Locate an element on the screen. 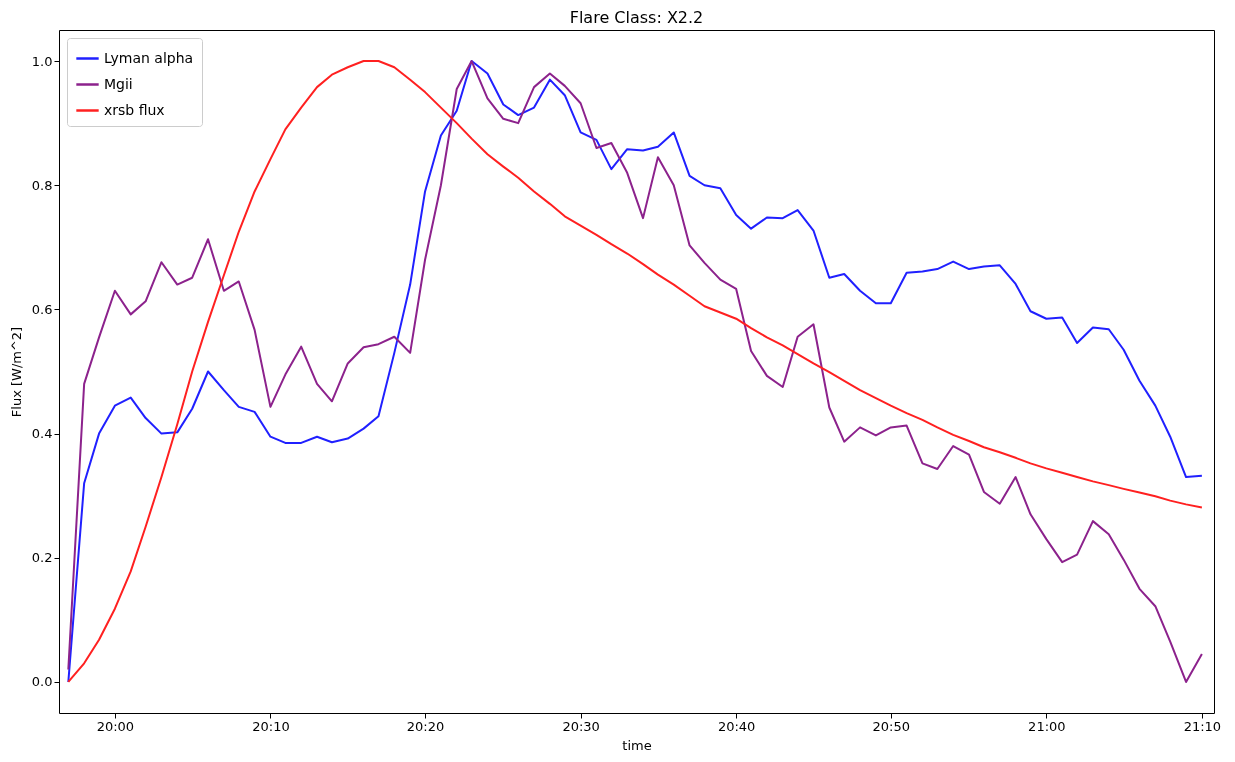  x-axis-title: time is located at coordinates (637, 745).